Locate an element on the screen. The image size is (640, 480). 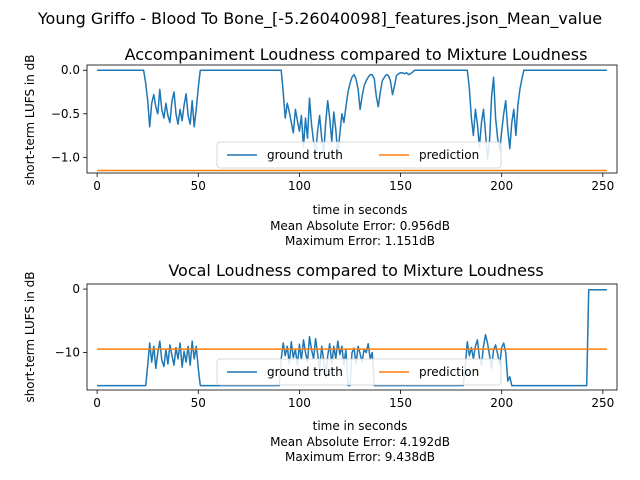
maximum-error: Maximum Error: 1.151dB is located at coordinates (360, 241).